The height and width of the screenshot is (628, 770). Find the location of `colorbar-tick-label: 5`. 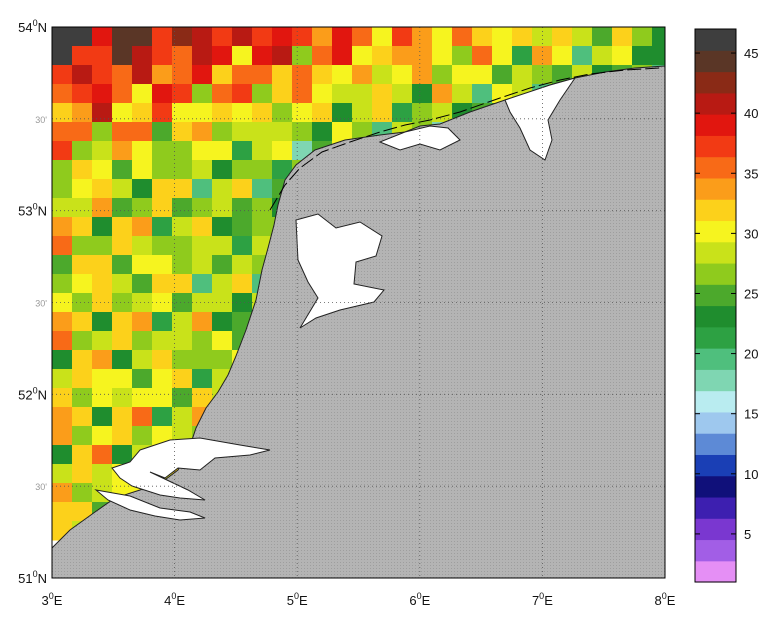

colorbar-tick-label: 5 is located at coordinates (747, 534).